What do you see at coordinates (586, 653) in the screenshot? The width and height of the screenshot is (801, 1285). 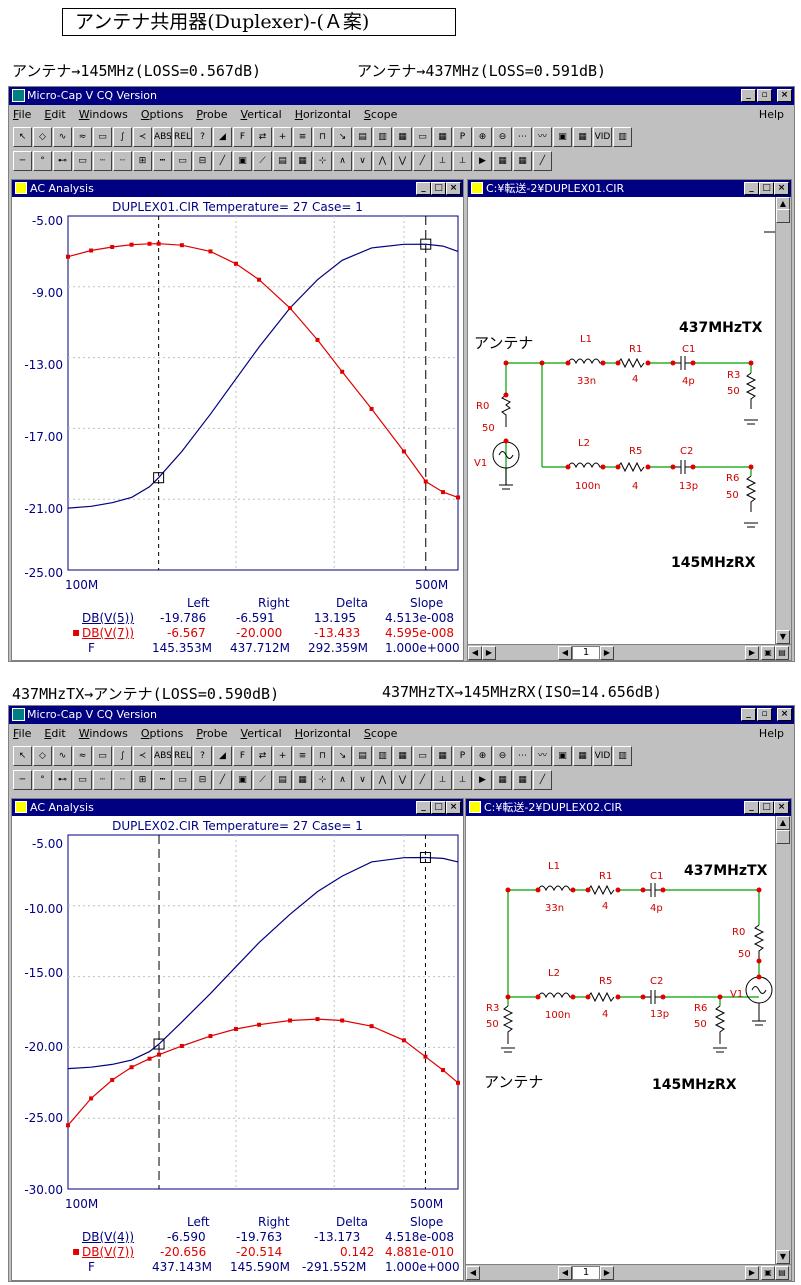 I see `page-number: 1` at bounding box center [586, 653].